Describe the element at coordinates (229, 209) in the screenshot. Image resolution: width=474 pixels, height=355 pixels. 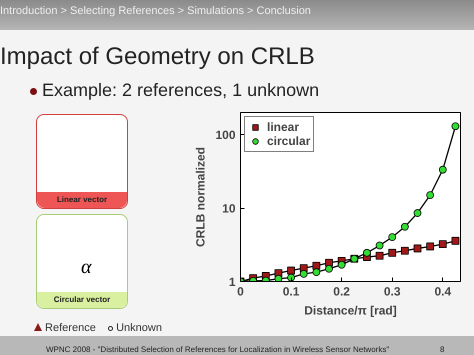
I see `y-tick-label: 10` at that location.